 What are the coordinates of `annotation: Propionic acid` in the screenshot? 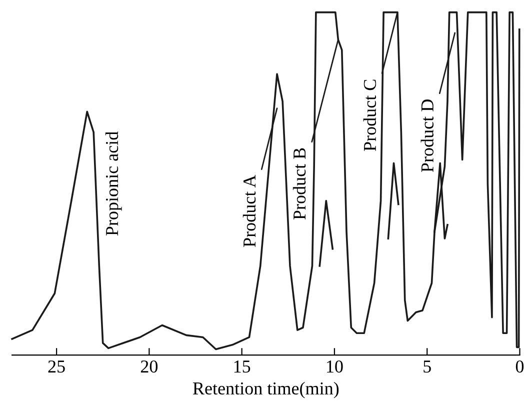 It's located at (113, 184).